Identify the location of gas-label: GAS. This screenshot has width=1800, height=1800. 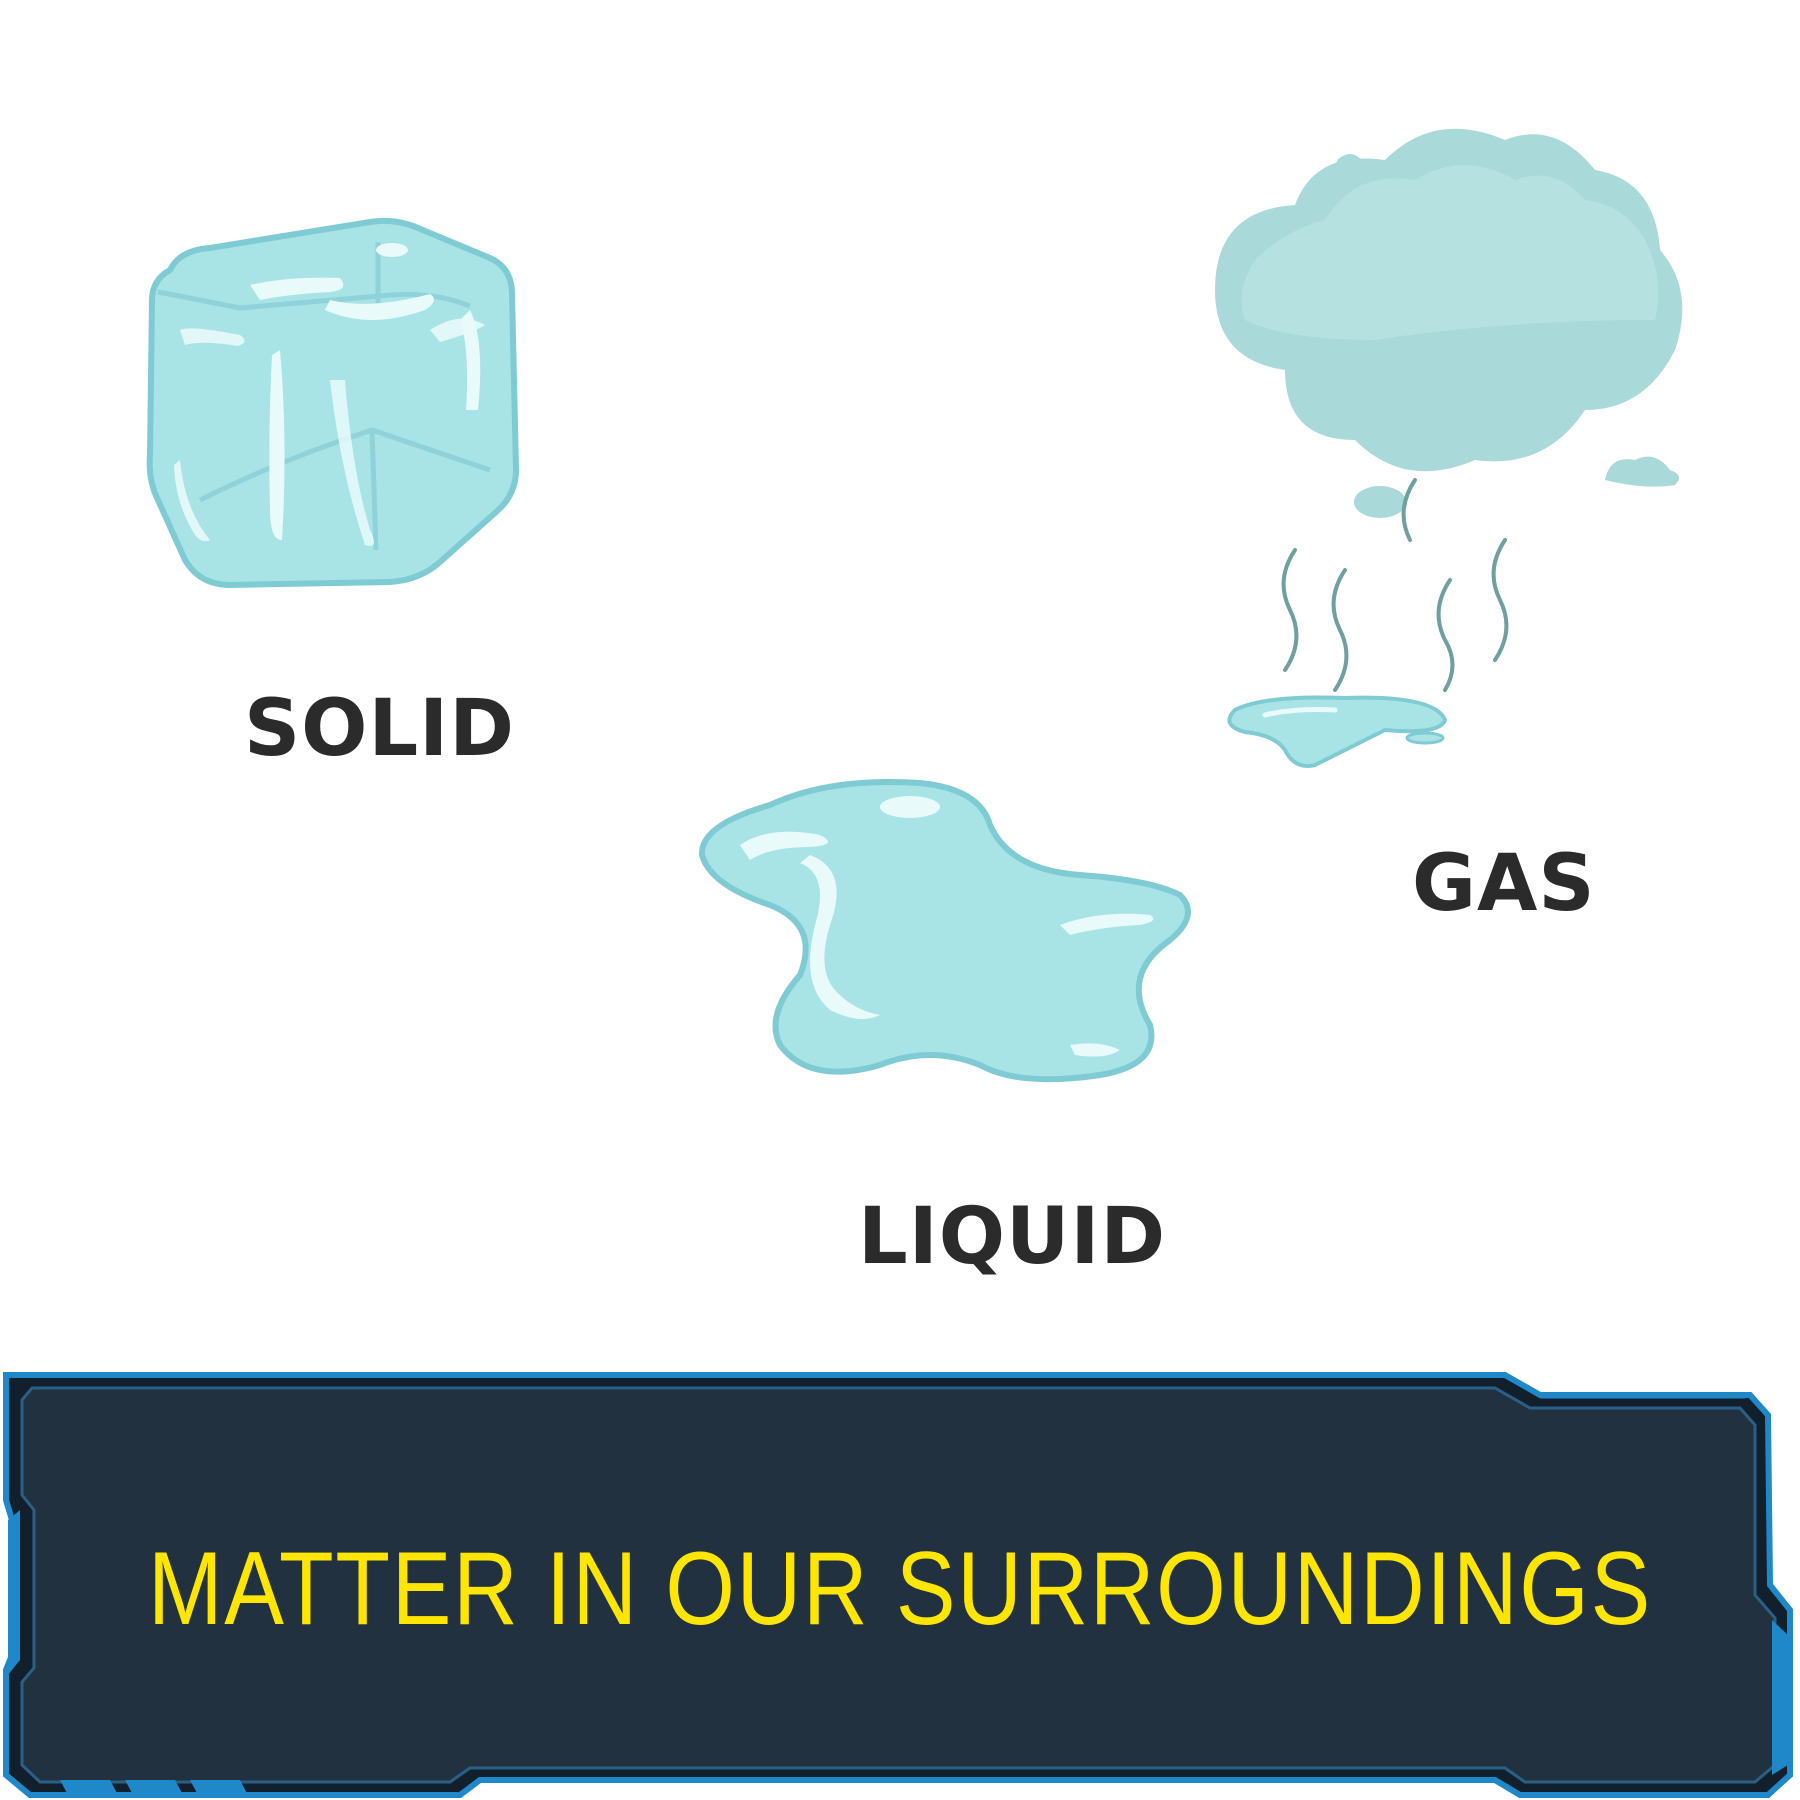
(1504, 884).